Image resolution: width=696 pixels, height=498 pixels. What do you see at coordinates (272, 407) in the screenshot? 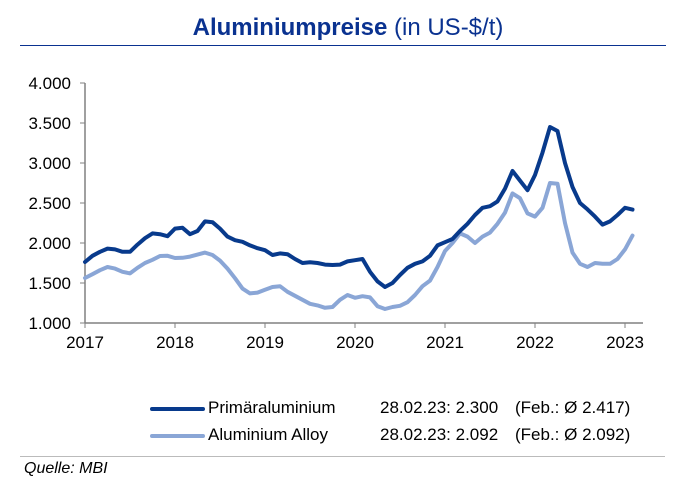
I see `legend-label: Primäraluminium` at bounding box center [272, 407].